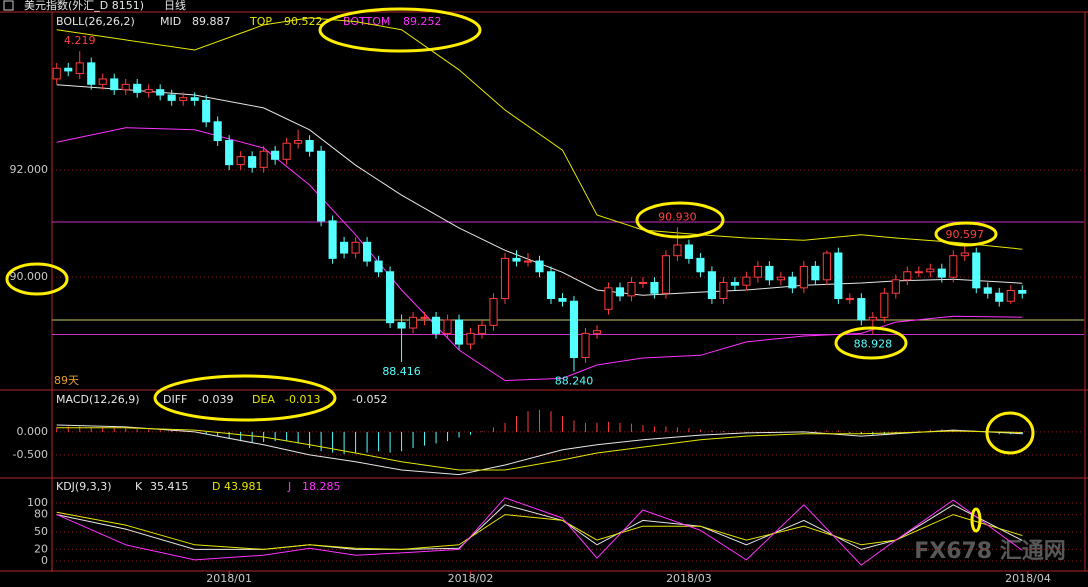  Describe the element at coordinates (303, 21) in the screenshot. I see `legend-value: 90.522` at that location.